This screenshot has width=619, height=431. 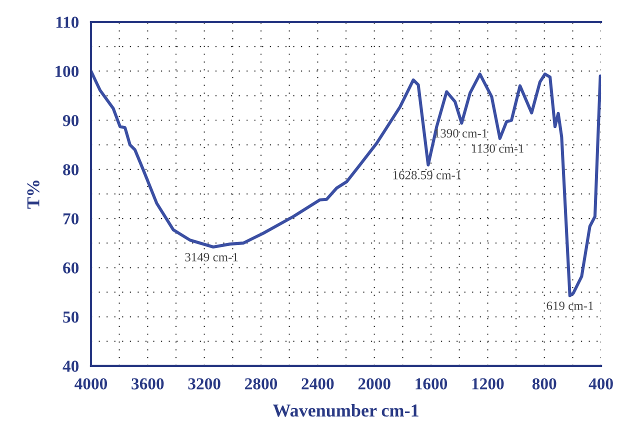 What do you see at coordinates (67, 72) in the screenshot?
I see `y-tick-label: 100` at bounding box center [67, 72].